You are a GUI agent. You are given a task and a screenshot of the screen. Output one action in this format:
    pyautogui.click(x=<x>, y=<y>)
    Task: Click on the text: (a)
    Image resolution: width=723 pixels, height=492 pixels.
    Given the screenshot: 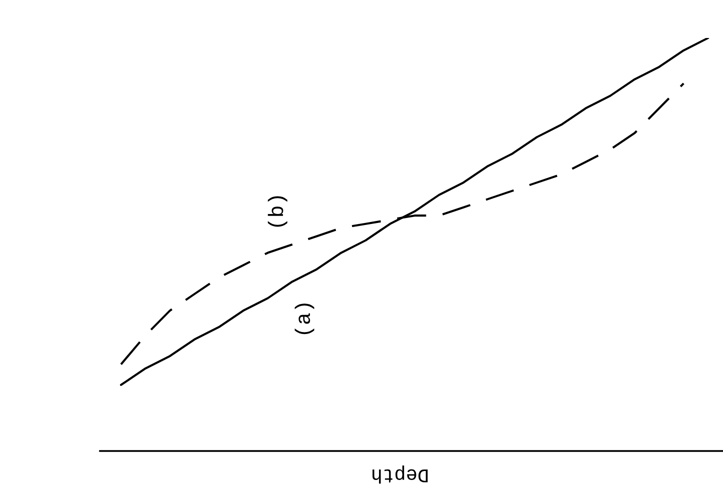 What is the action you would take?
    pyautogui.click(x=304, y=319)
    